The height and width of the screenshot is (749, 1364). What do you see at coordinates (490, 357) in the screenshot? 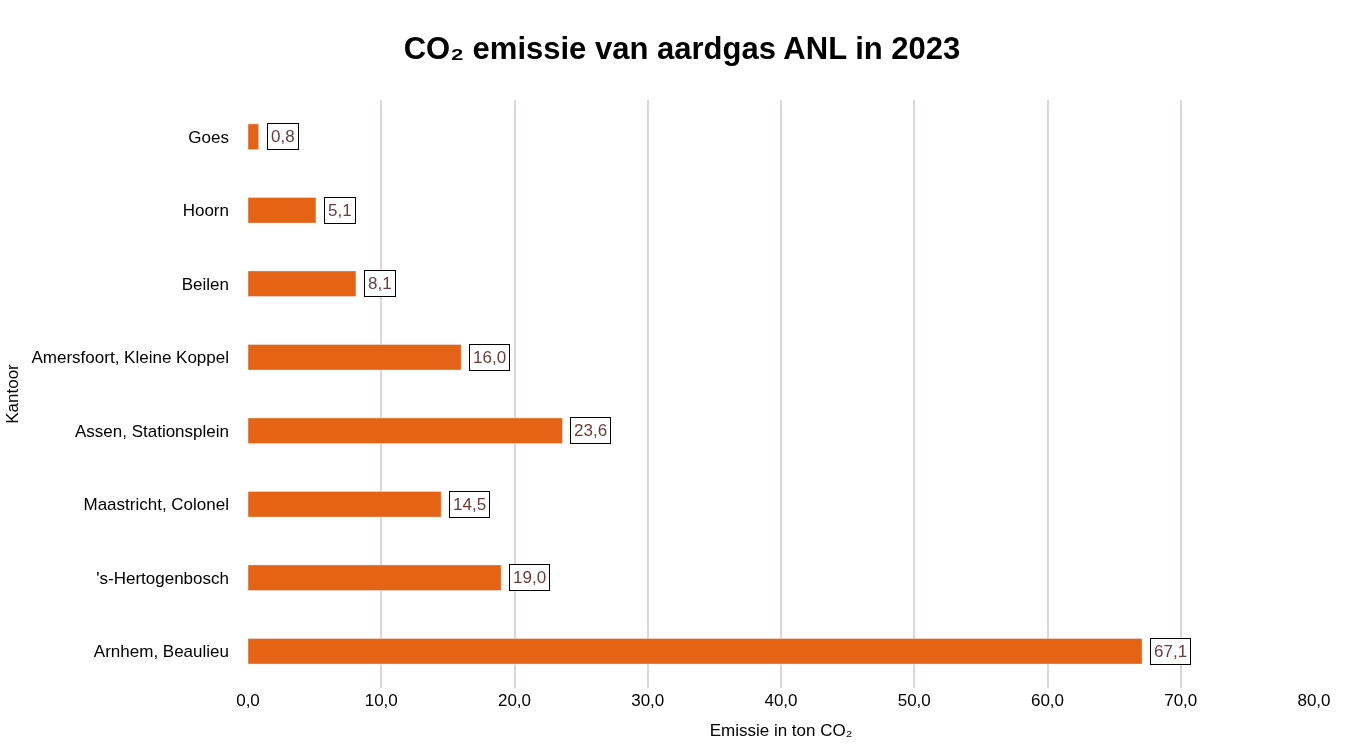
I see `data-label: 16,0` at bounding box center [490, 357].